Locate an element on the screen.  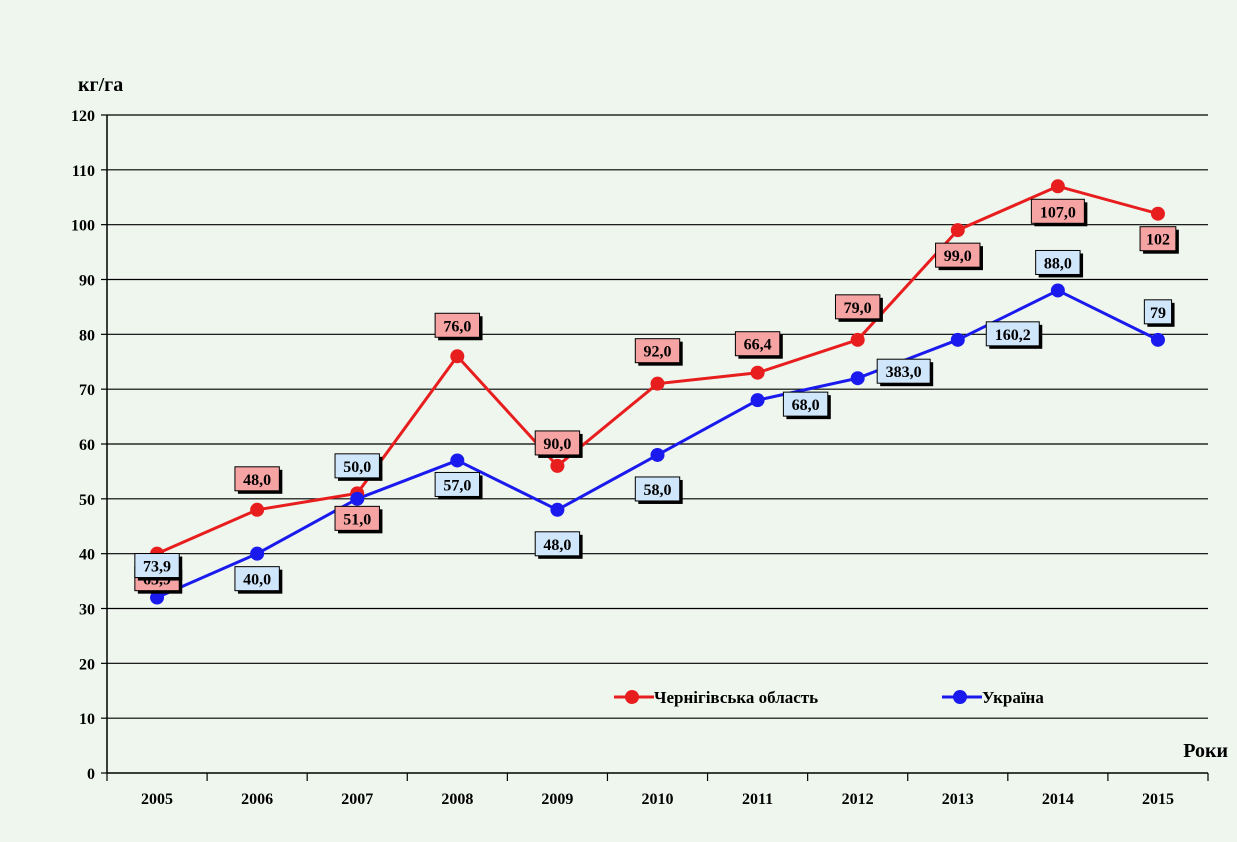
data-label-text: 92,0 is located at coordinates (658, 352).